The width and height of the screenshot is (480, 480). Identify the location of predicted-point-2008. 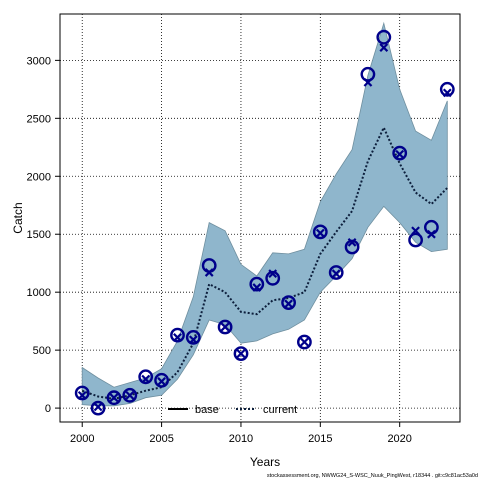
(209, 272).